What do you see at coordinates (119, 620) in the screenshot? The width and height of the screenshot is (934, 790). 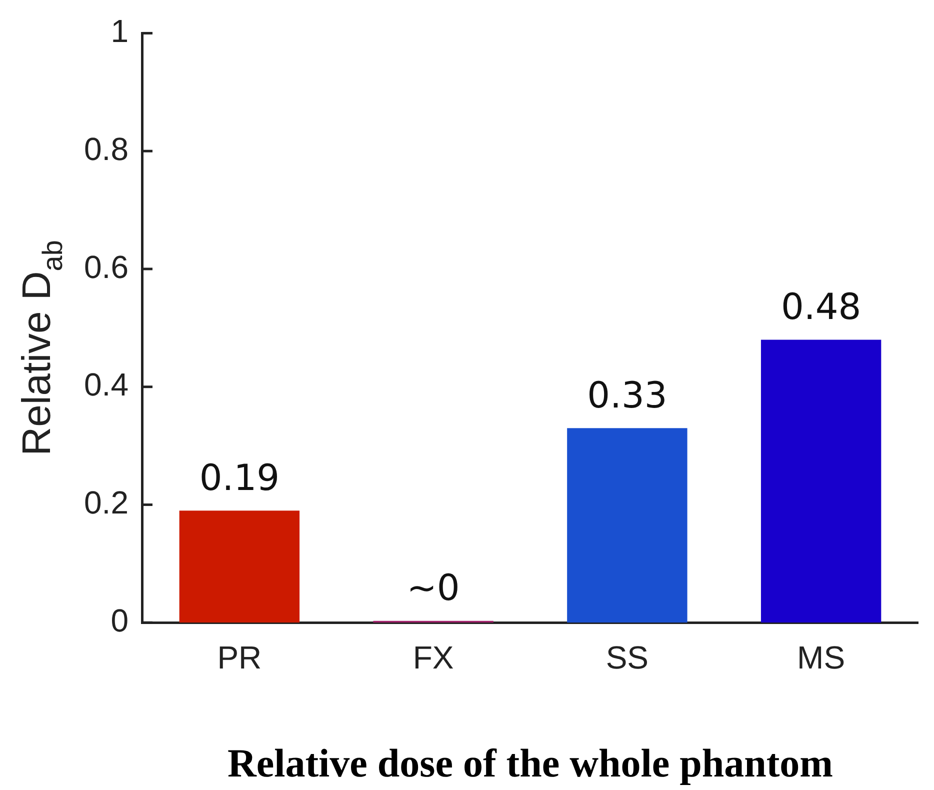 I see `y-tick-label: 0` at bounding box center [119, 620].